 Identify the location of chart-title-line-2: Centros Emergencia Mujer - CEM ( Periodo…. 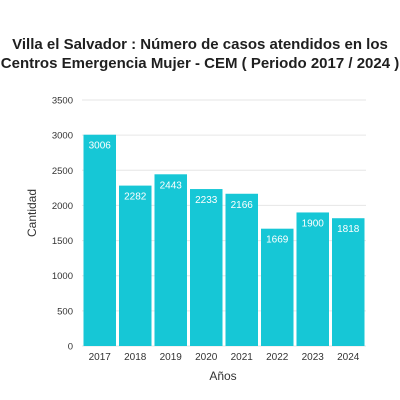
(200, 63).